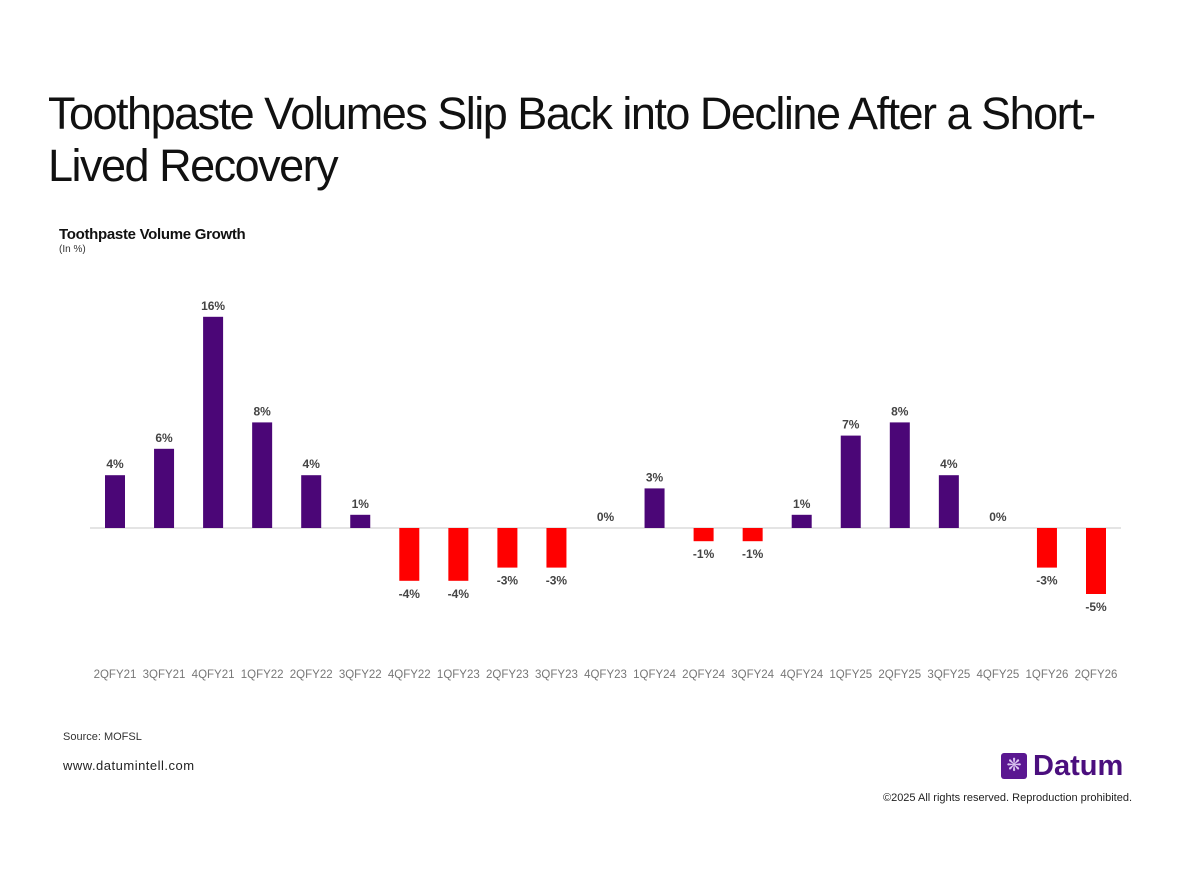 The width and height of the screenshot is (1200, 875). What do you see at coordinates (152, 234) in the screenshot?
I see `chart-title: Toothpaste Volume Growth` at bounding box center [152, 234].